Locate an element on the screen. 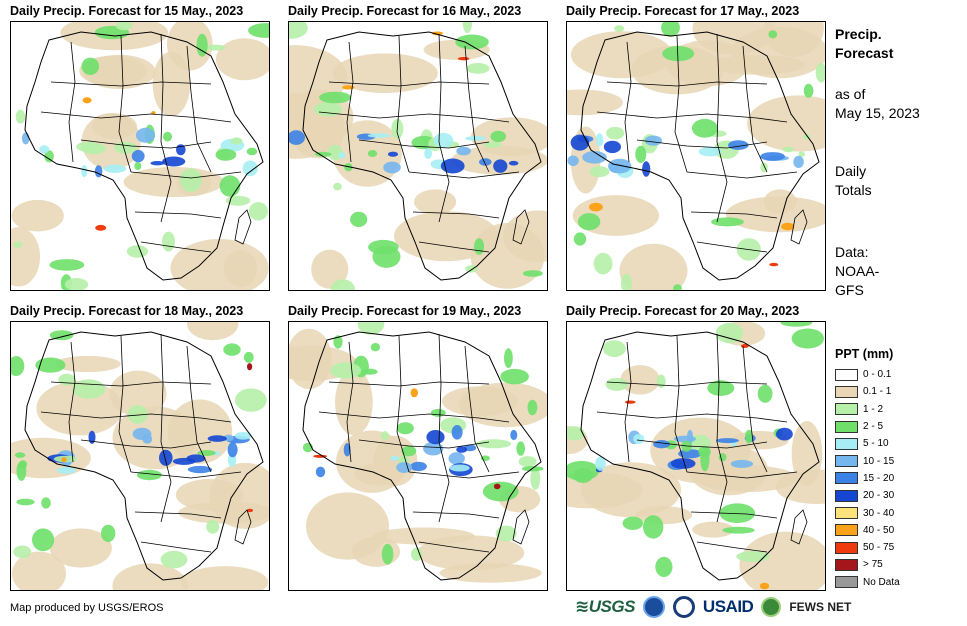 This screenshot has width=967, height=626. legend-item: 50 - 75 is located at coordinates (867, 547).